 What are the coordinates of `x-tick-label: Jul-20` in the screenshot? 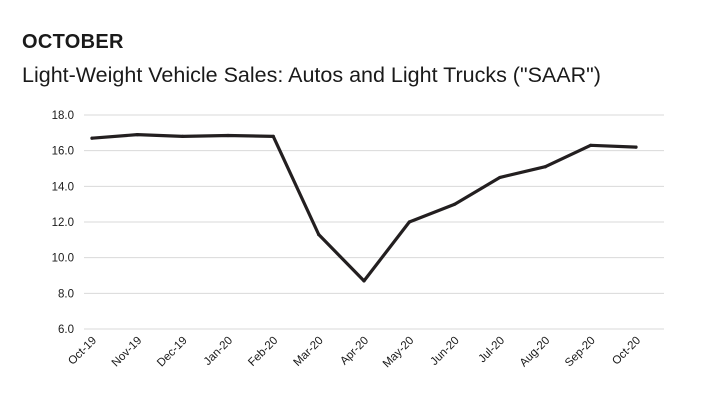 It's located at (491, 350).